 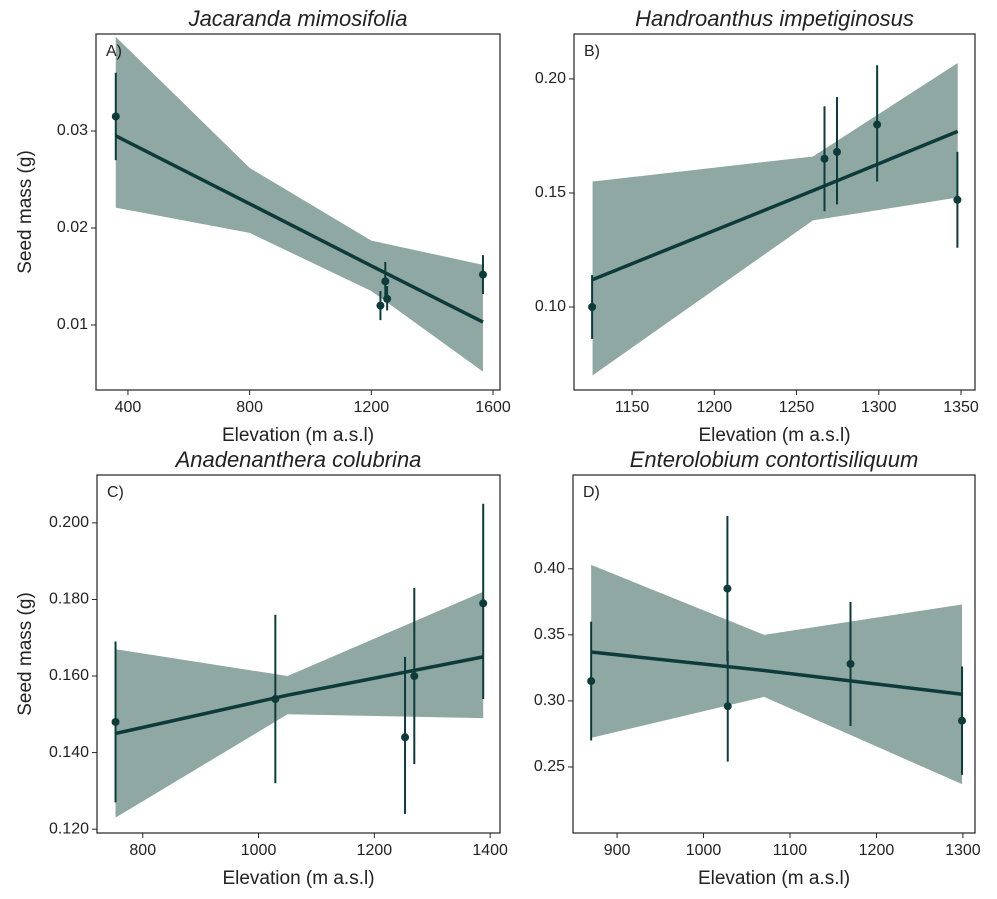 What do you see at coordinates (549, 634) in the screenshot?
I see `y-tick-label: 0.35` at bounding box center [549, 634].